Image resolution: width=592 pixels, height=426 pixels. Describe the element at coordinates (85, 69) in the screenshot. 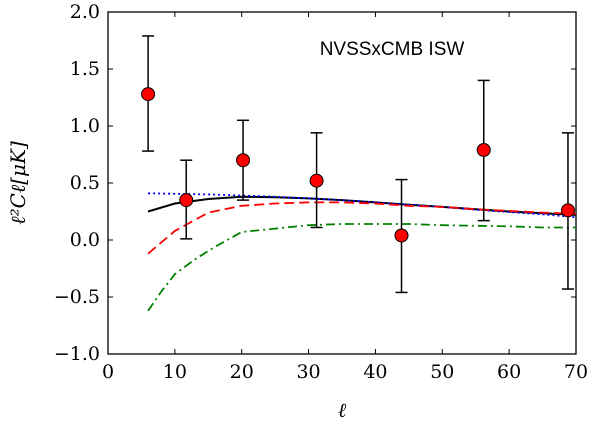

I see `y-tick-label: 1.5` at that location.